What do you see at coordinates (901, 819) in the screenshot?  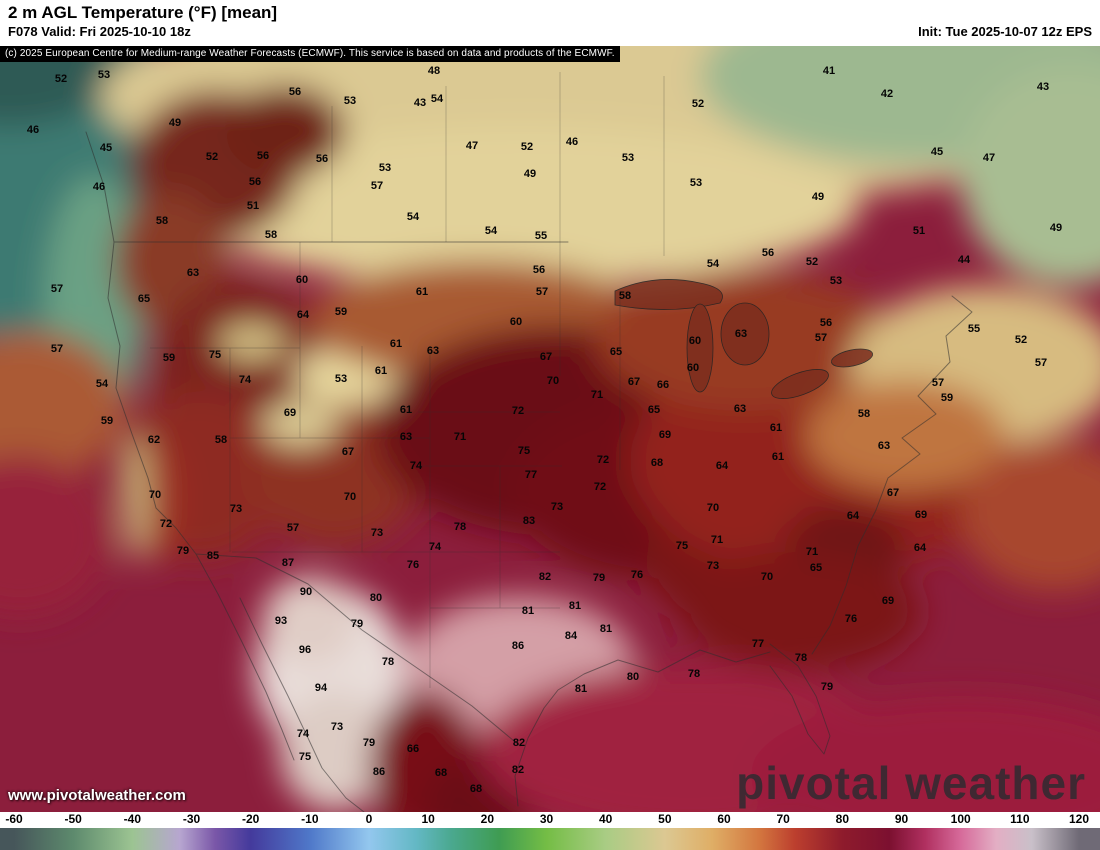 I see `colorbar-tick: 90` at bounding box center [901, 819].